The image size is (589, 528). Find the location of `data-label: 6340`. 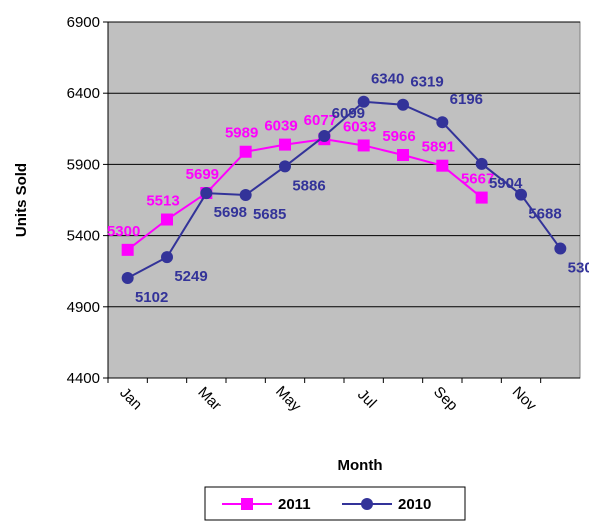

data-label: 6340 is located at coordinates (387, 79).